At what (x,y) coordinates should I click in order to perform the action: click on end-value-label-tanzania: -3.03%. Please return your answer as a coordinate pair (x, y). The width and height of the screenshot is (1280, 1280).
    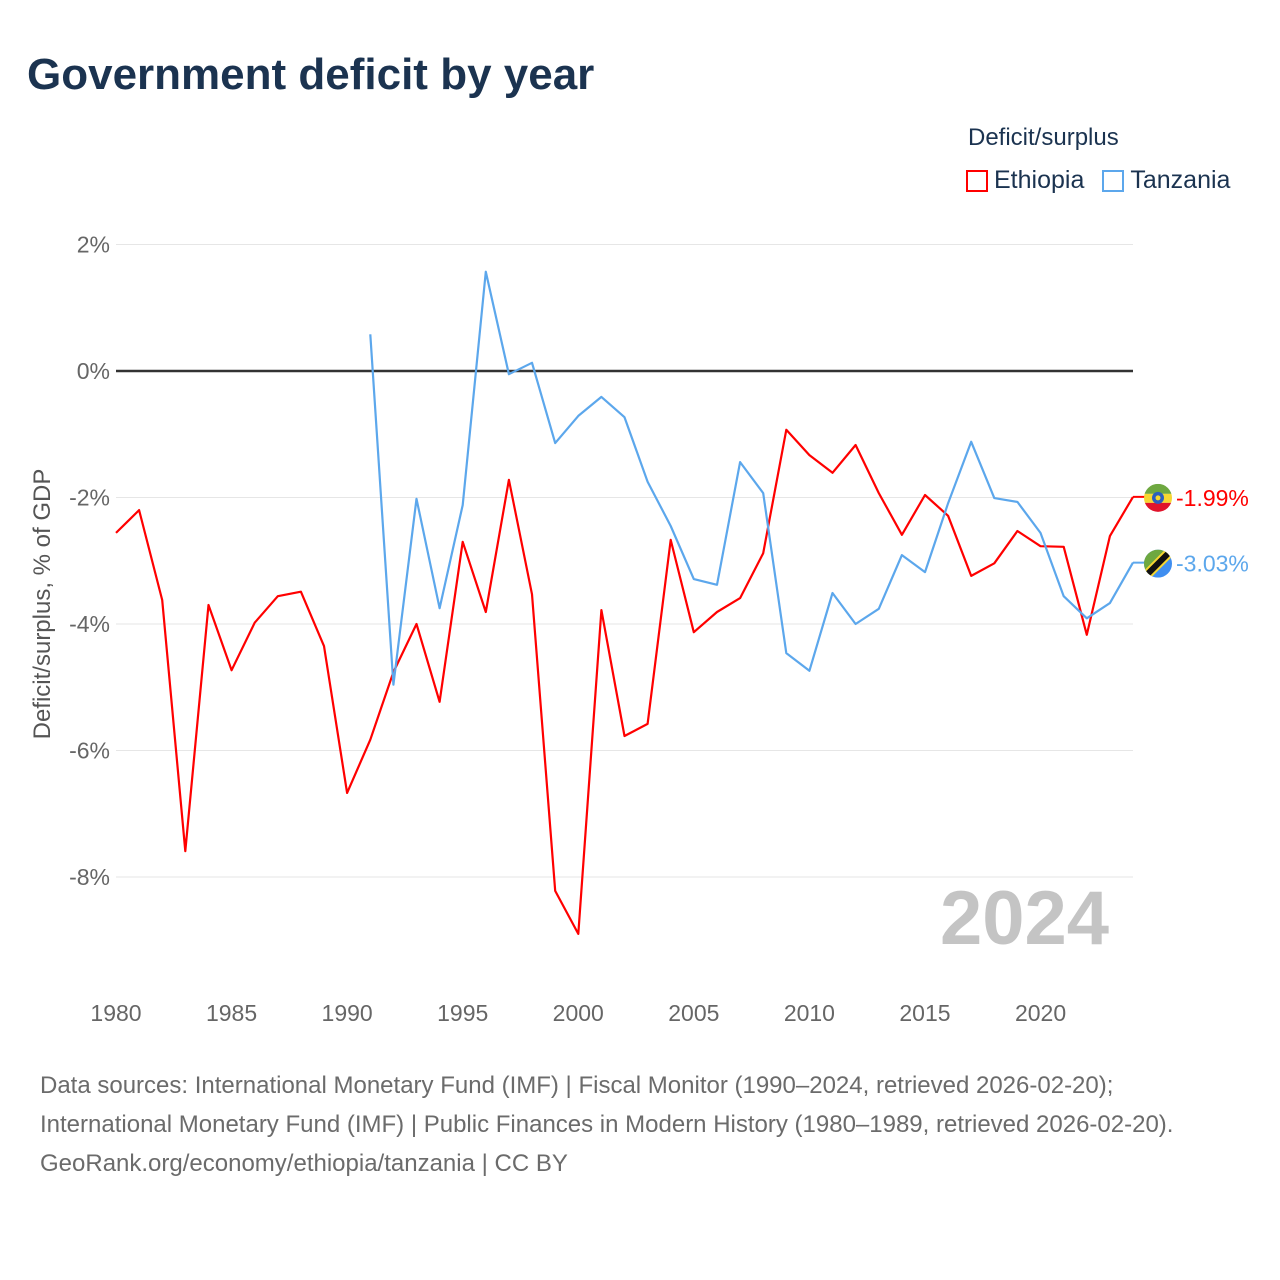
    Looking at the image, I should click on (1212, 564).